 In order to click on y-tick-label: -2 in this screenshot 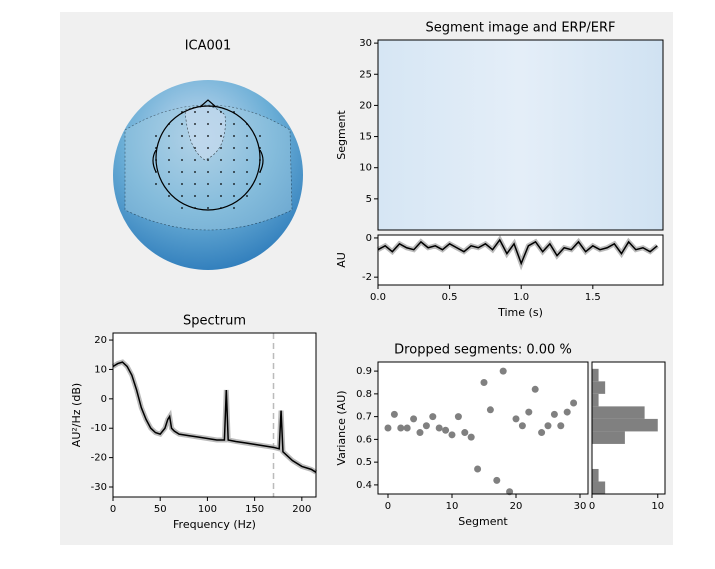, I will do `click(367, 277)`.